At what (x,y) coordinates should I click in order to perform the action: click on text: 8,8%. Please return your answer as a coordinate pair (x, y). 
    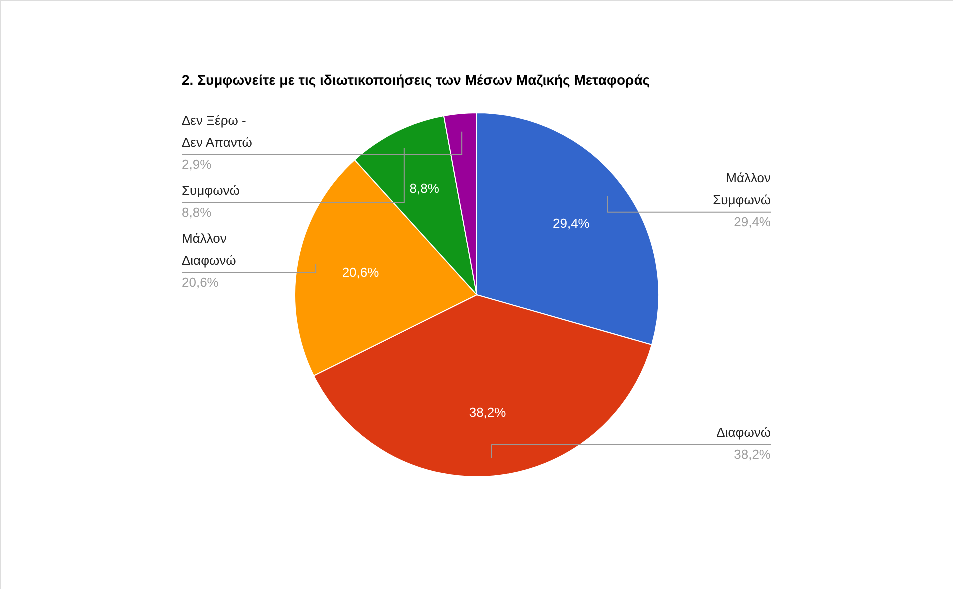
    Looking at the image, I should click on (425, 188).